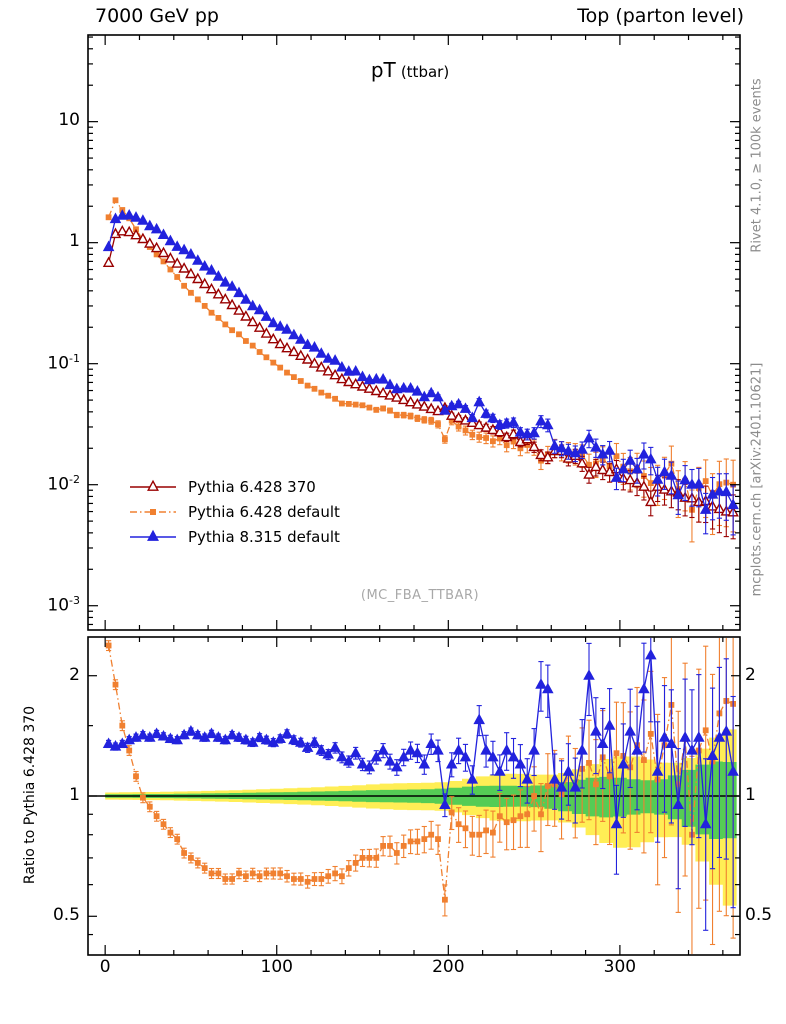 The image size is (786, 1024). Describe the element at coordinates (420, 595) in the screenshot. I see `analysis-watermark: (MC_FBA_TTBAR)` at that location.